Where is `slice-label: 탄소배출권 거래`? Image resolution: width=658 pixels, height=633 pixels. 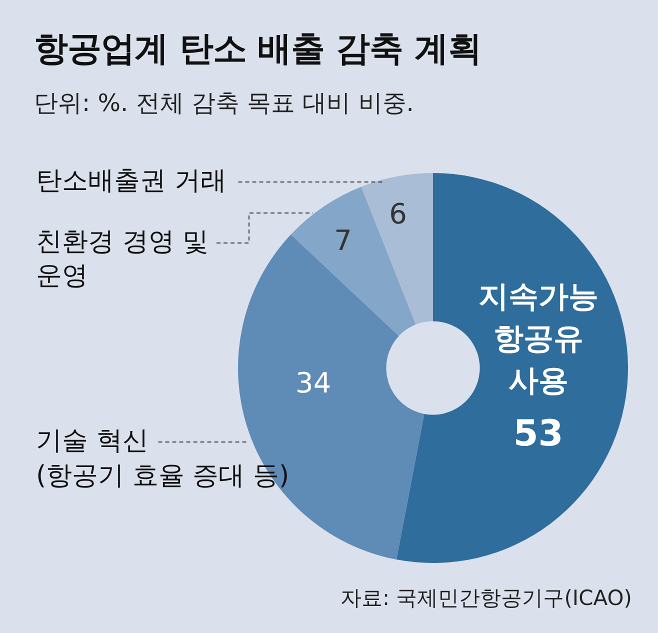 slice-label: 탄소배출권 거래 is located at coordinates (131, 181).